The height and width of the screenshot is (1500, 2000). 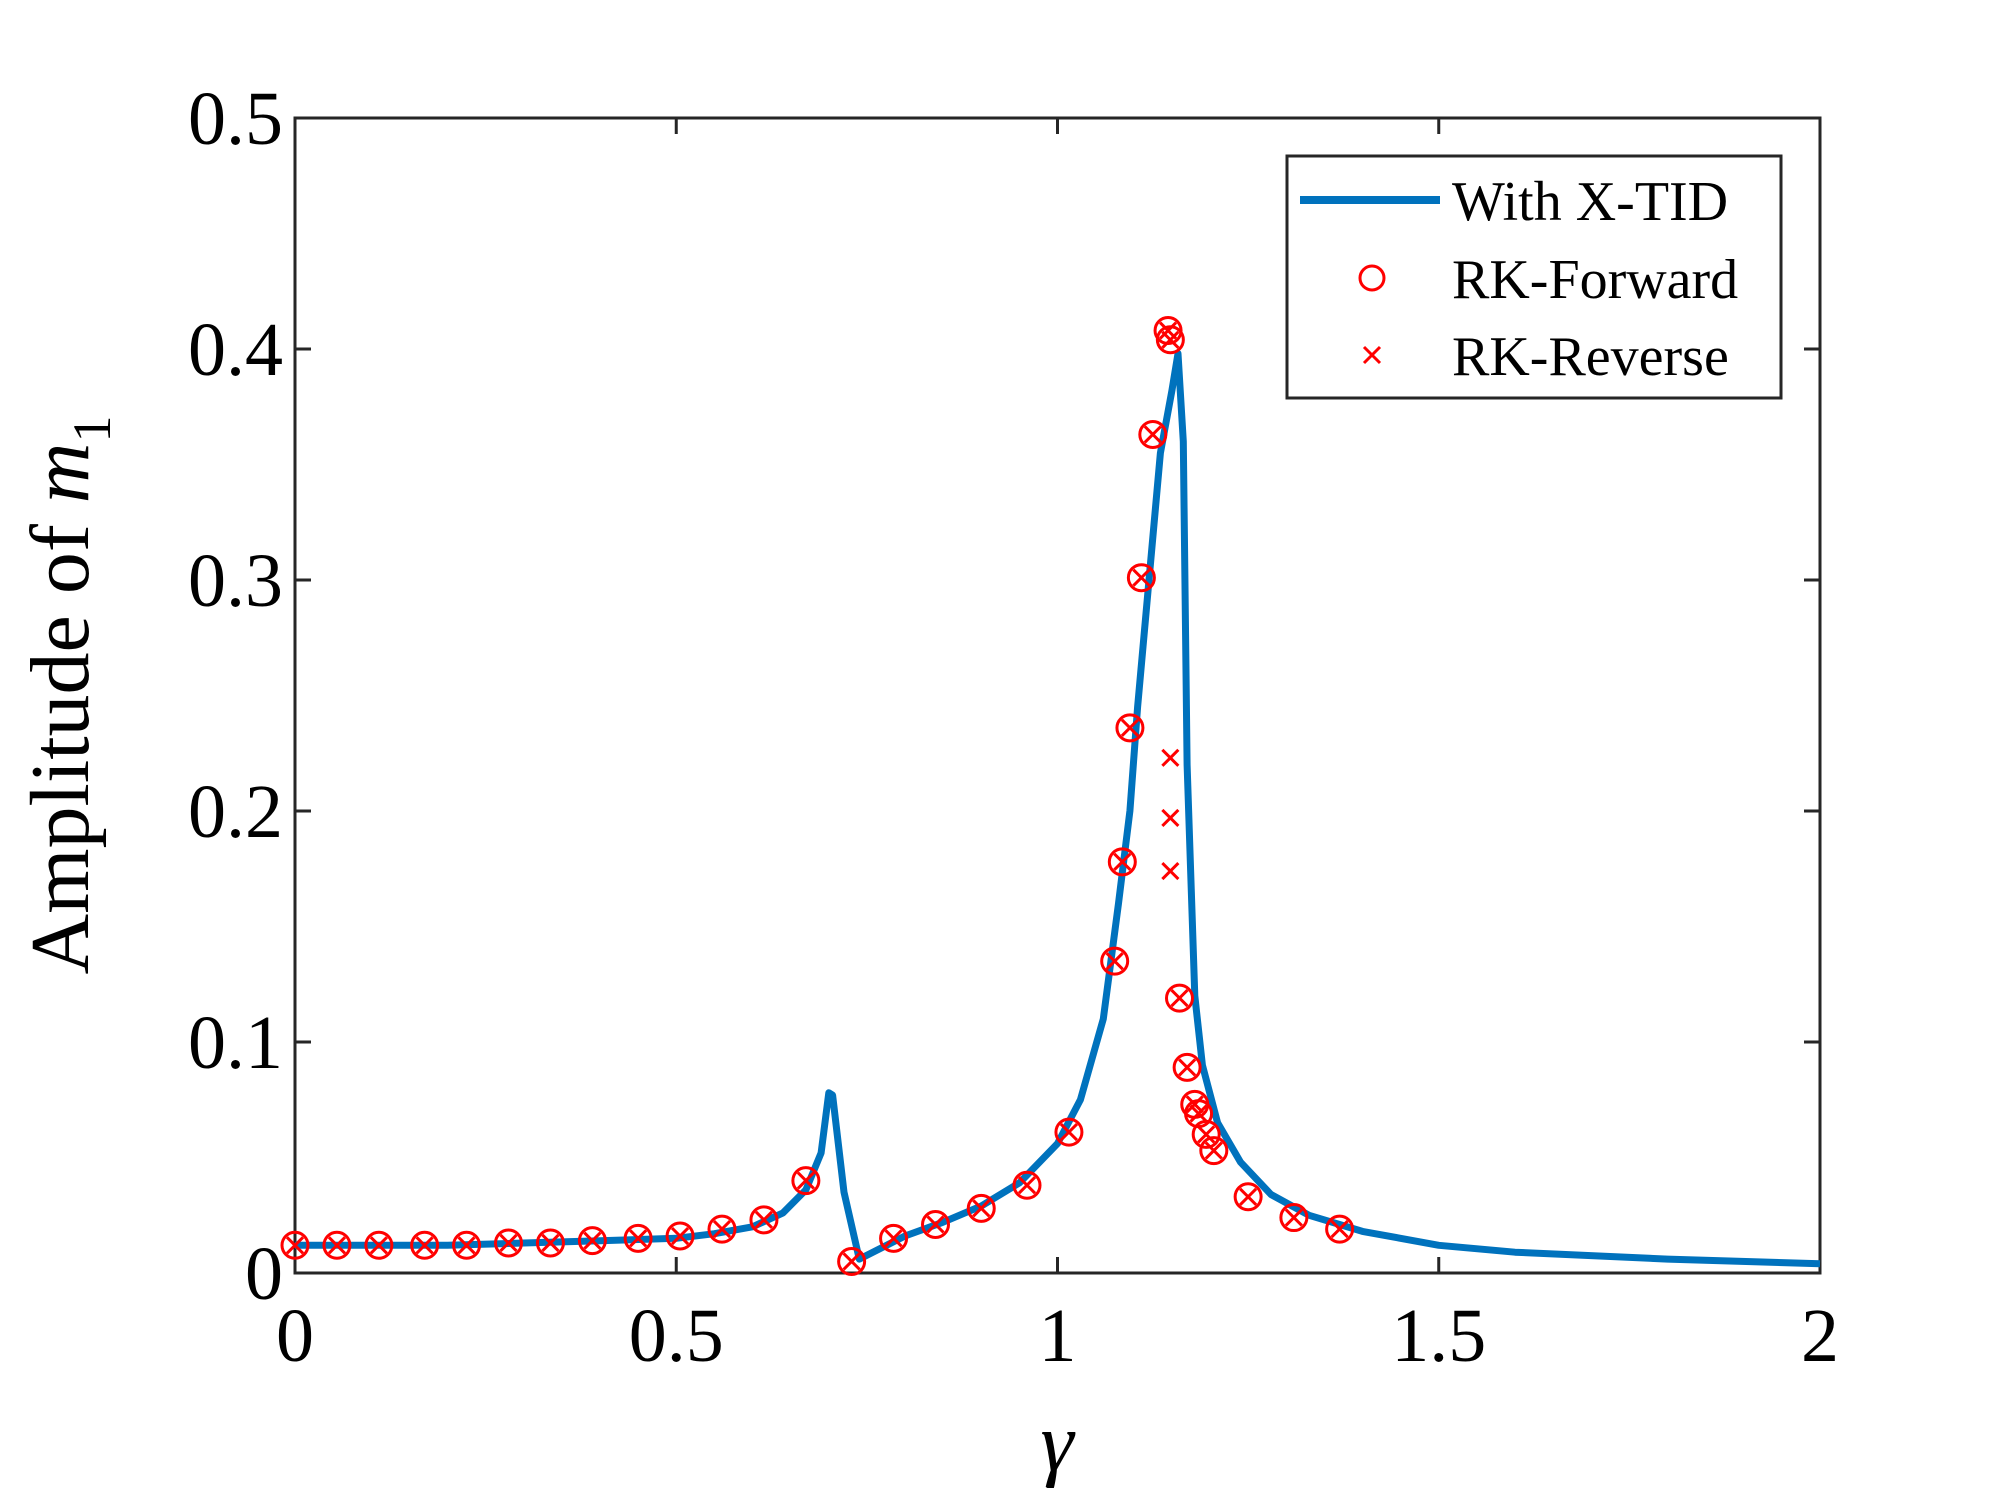 I want to click on legend: With X-TID RK-Forward RK-Reverse, so click(x=1534, y=277).